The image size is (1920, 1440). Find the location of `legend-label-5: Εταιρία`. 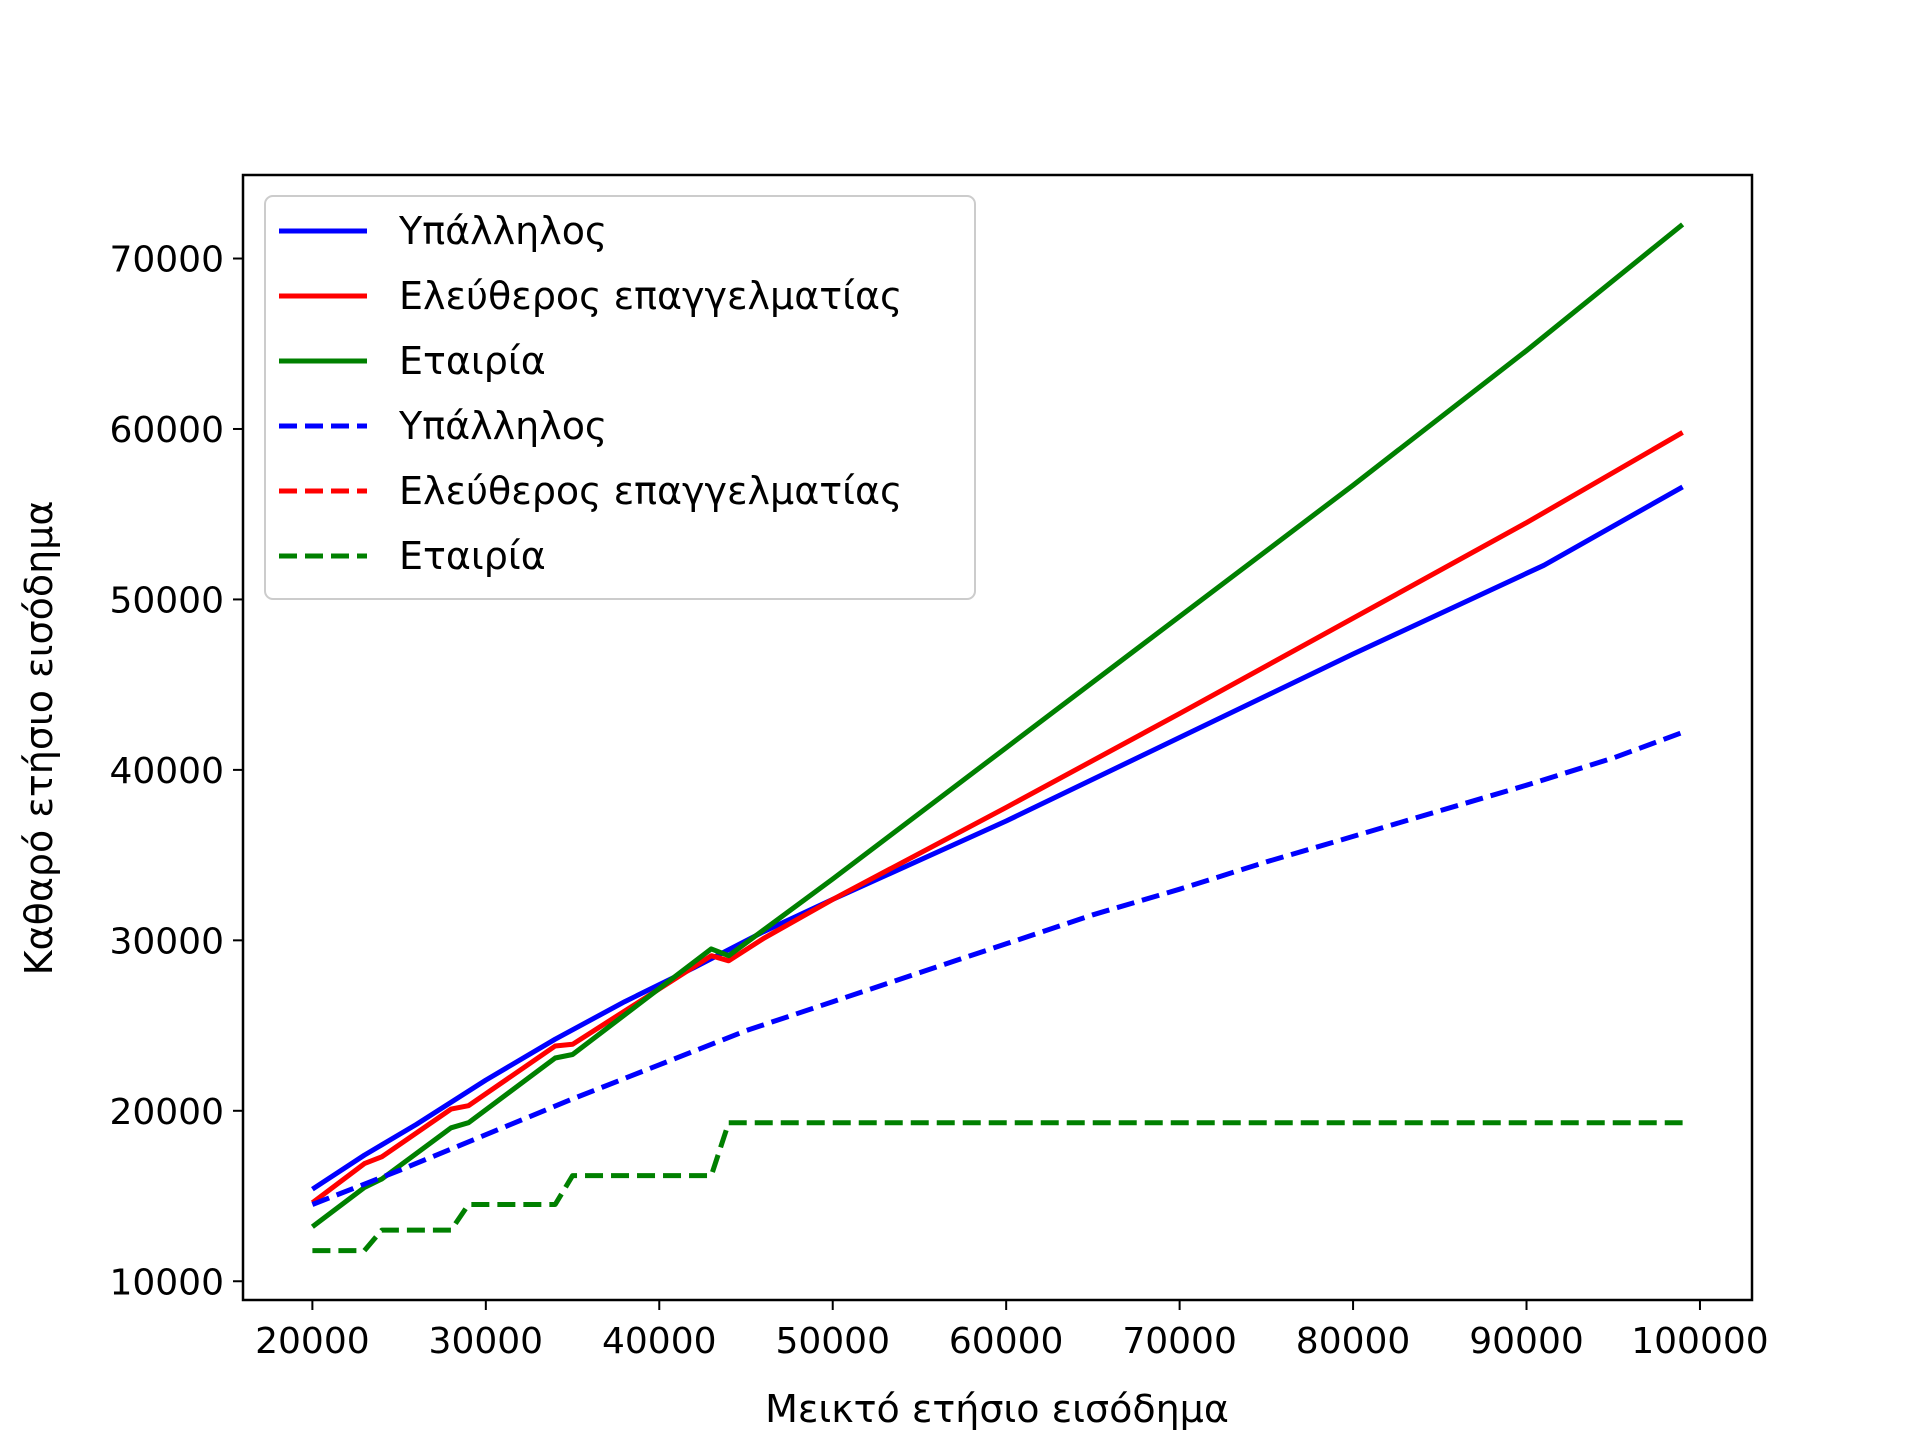

legend-label-5: Εταιρία is located at coordinates (472, 556).